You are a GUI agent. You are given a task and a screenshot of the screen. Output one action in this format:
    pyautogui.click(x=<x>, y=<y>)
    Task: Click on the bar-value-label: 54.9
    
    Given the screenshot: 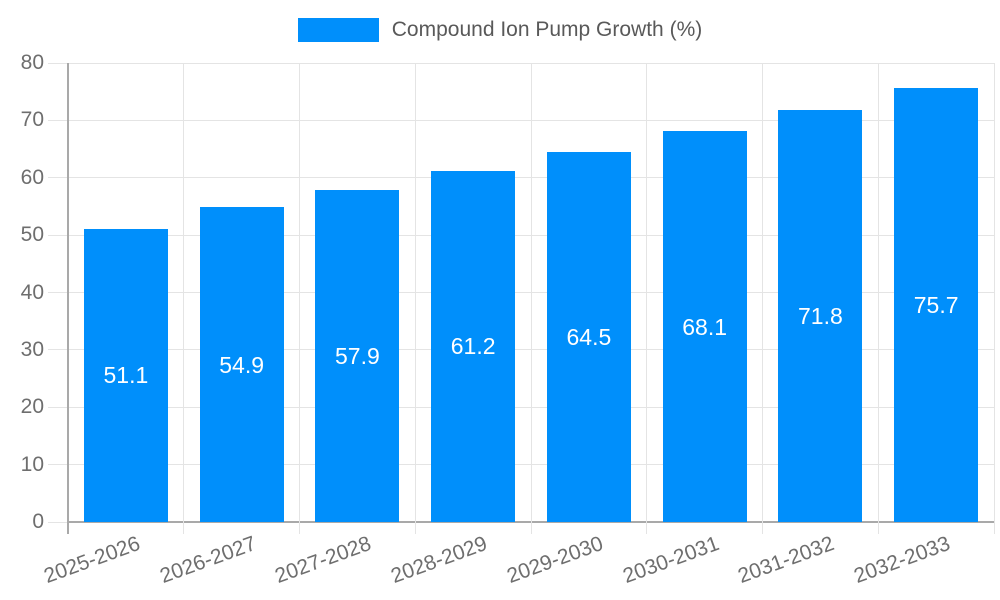 What is the action you would take?
    pyautogui.click(x=241, y=364)
    